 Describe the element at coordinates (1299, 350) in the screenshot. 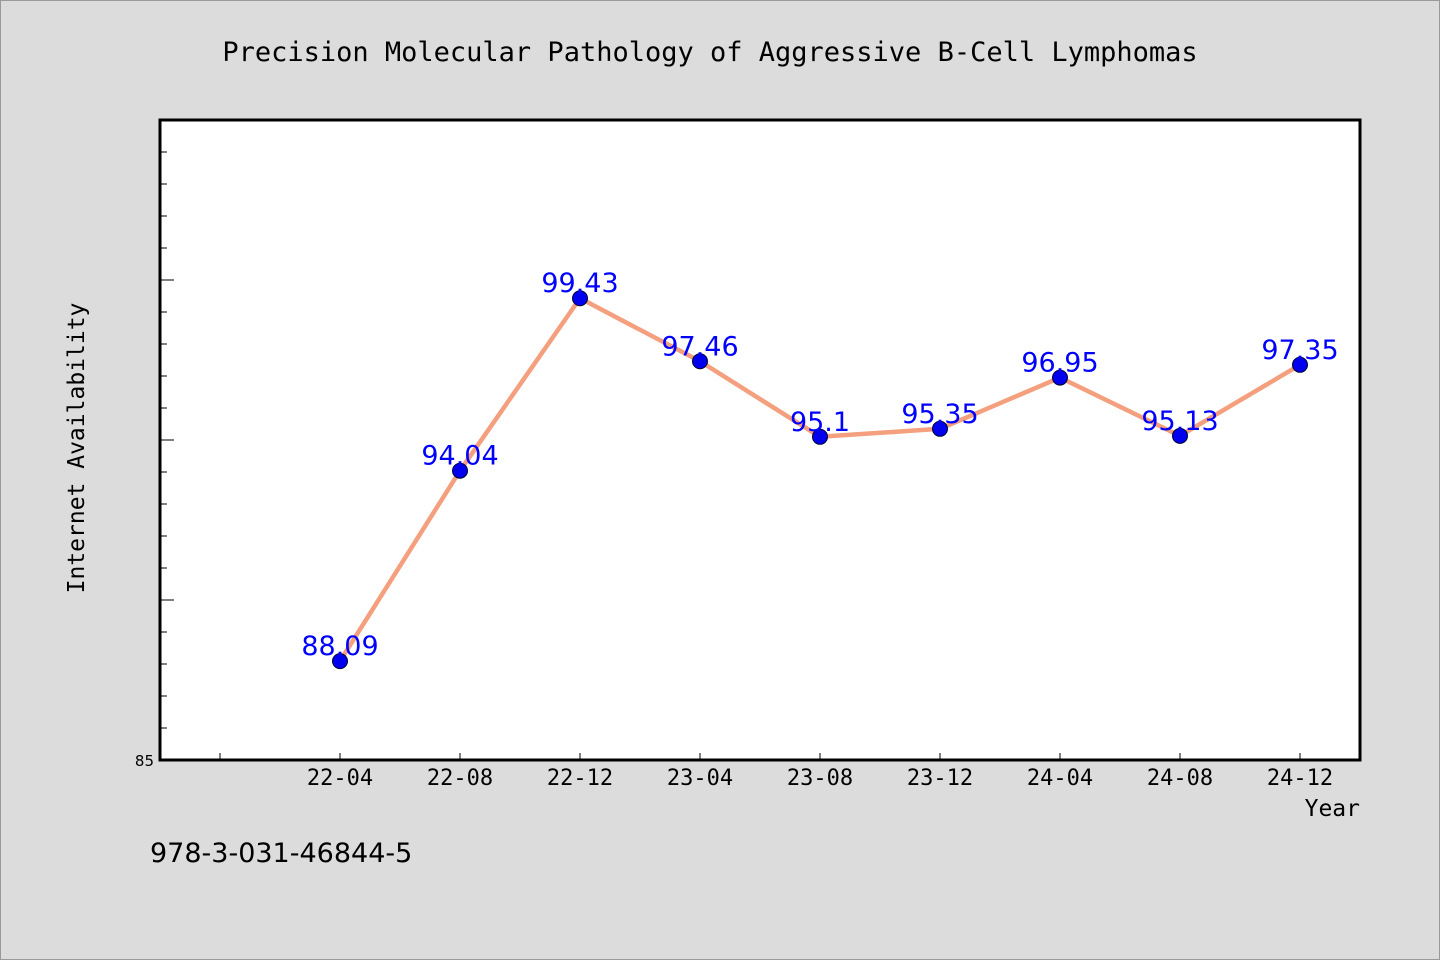

I see `data-label: 97.35` at that location.